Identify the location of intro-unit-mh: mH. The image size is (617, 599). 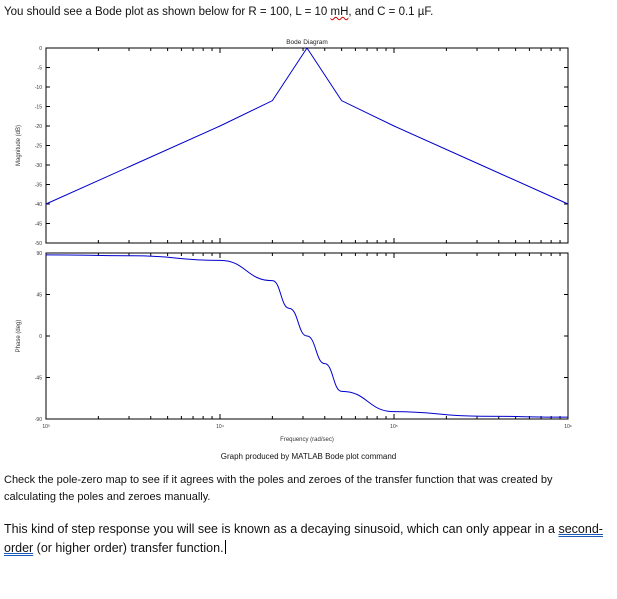
(339, 12).